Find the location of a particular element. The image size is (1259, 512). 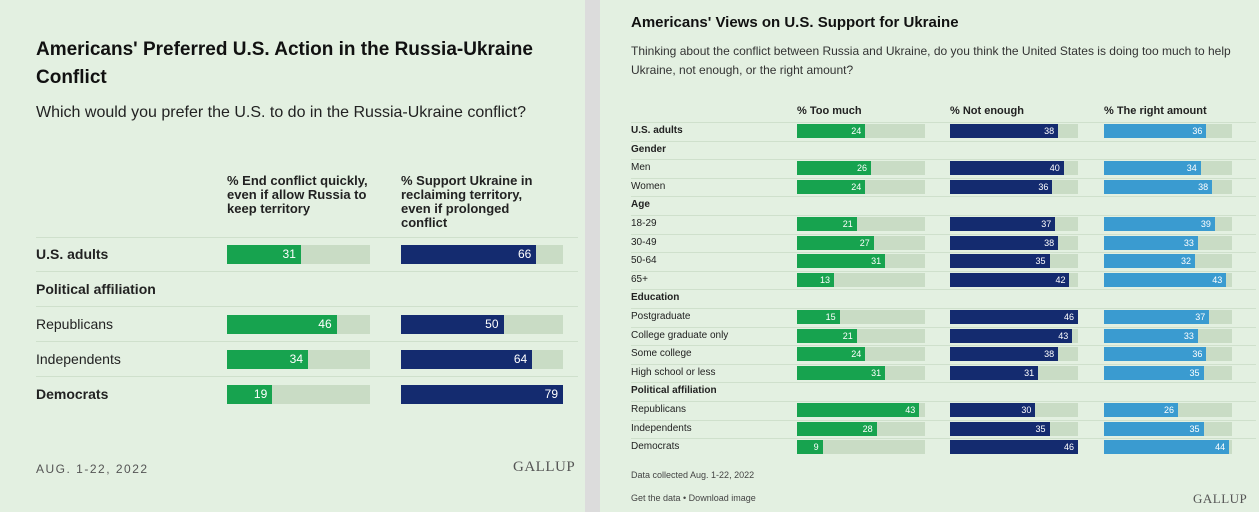

row-label: Republicans is located at coordinates (75, 324).